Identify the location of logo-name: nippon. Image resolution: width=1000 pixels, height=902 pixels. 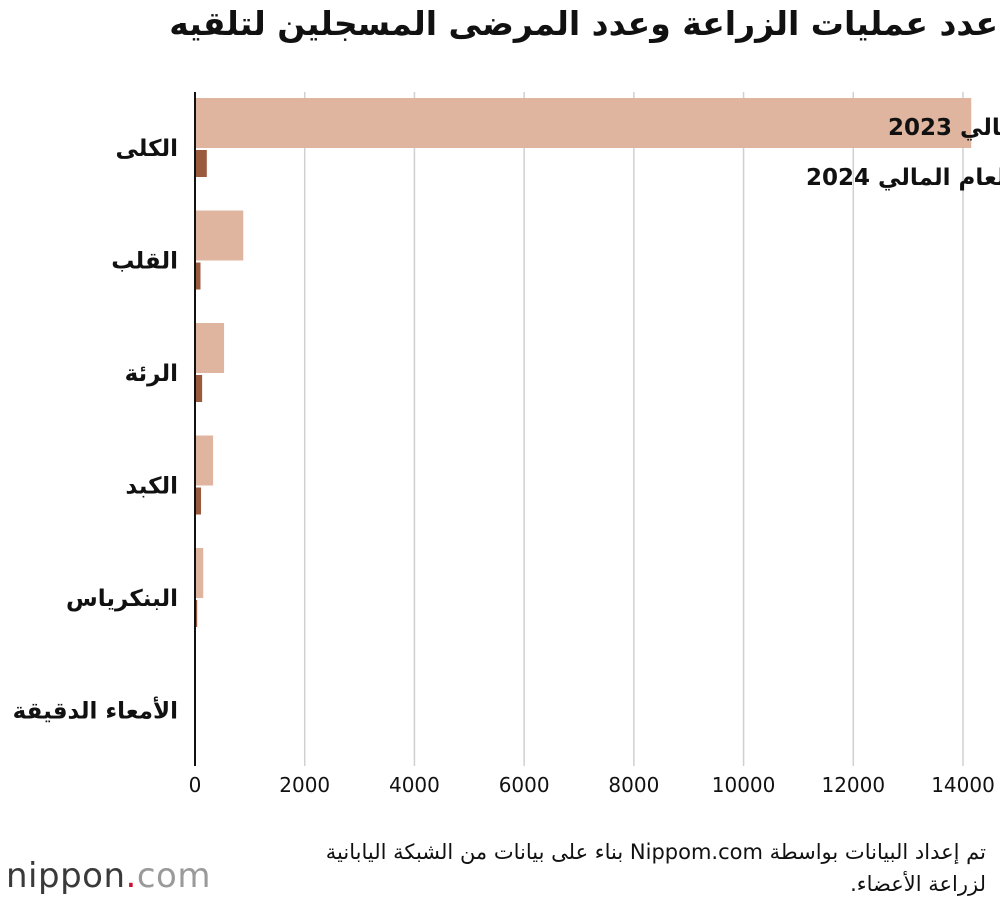
(66, 876).